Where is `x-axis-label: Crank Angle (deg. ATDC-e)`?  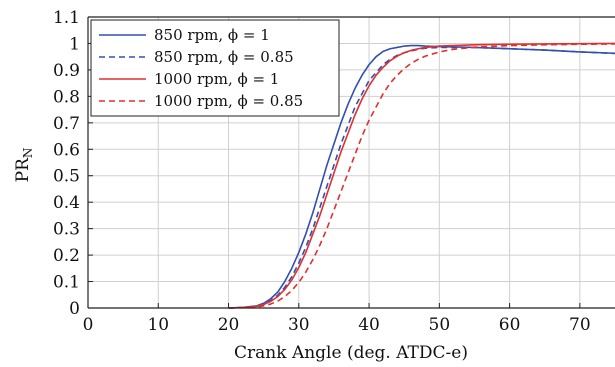
x-axis-label: Crank Angle (deg. ATDC-e) is located at coordinates (351, 353).